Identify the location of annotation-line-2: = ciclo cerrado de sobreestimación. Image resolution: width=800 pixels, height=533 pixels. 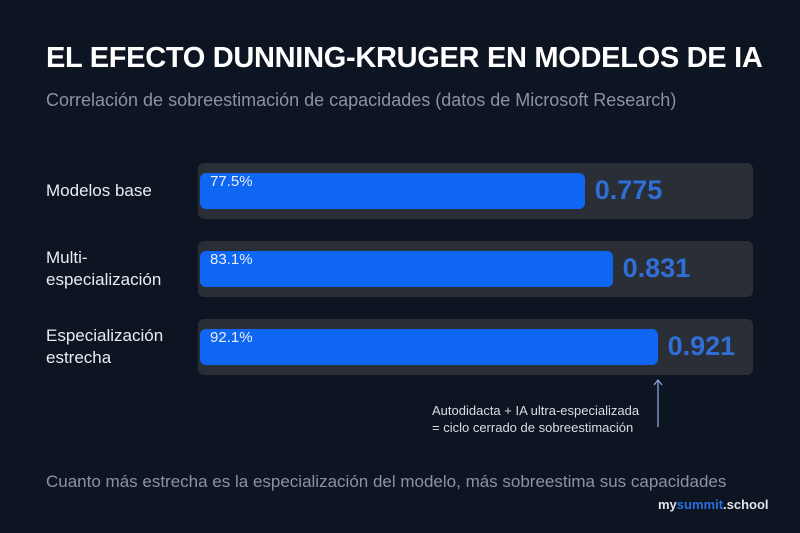
(533, 427).